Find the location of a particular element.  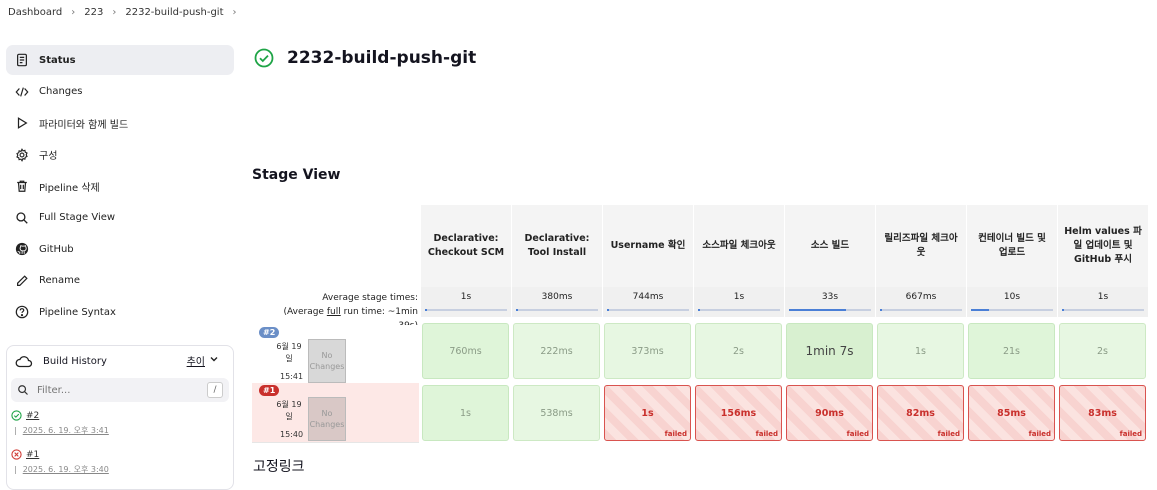

stage-average: 744ms is located at coordinates (647, 302).